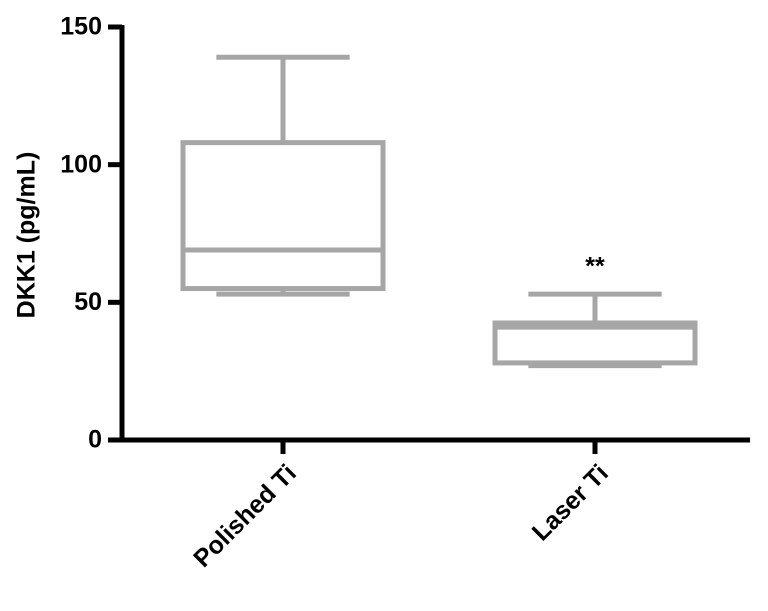 This screenshot has height=611, width=768. What do you see at coordinates (88, 302) in the screenshot?
I see `y-tick-label: 50` at bounding box center [88, 302].